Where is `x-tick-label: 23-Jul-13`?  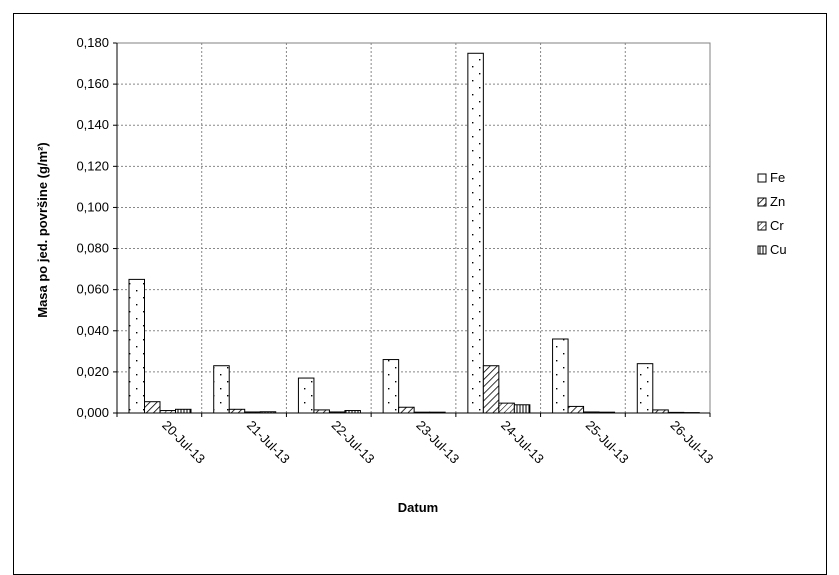
x-tick-label: 23-Jul-13 is located at coordinates (437, 442).